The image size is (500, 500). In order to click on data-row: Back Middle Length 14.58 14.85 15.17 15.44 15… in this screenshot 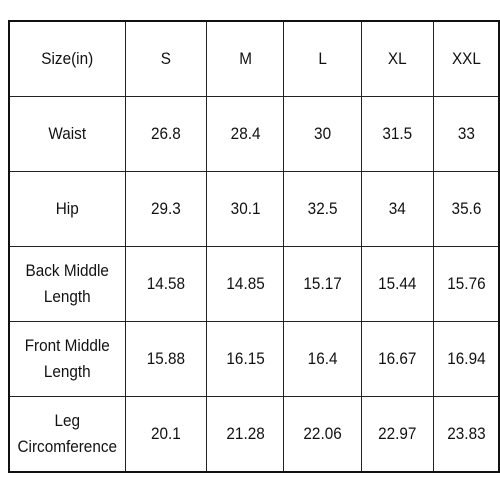, I will do `click(254, 284)`.